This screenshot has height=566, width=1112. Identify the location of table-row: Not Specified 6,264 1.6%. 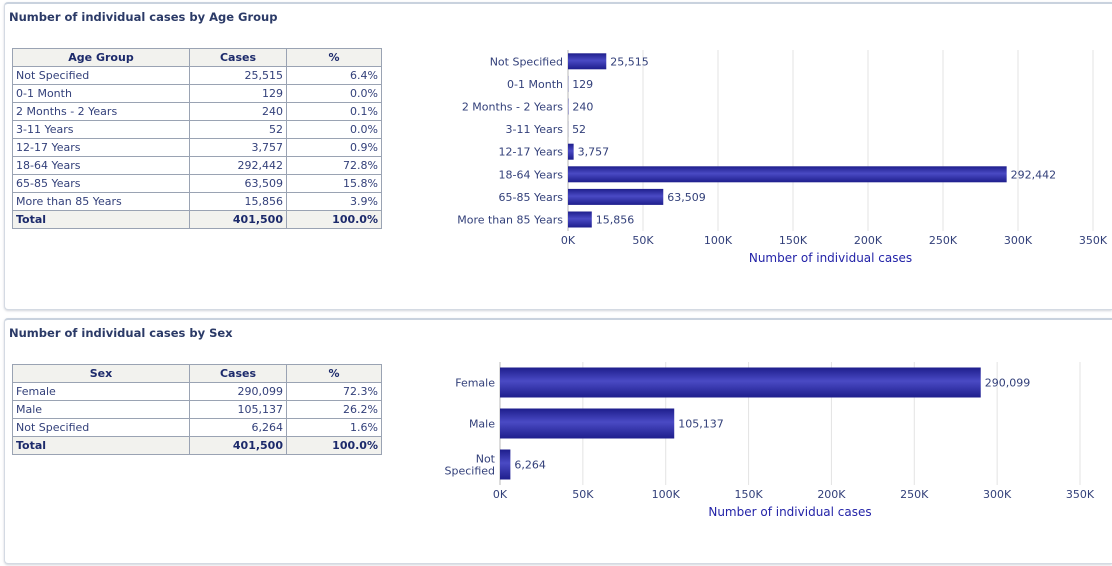
(197, 427).